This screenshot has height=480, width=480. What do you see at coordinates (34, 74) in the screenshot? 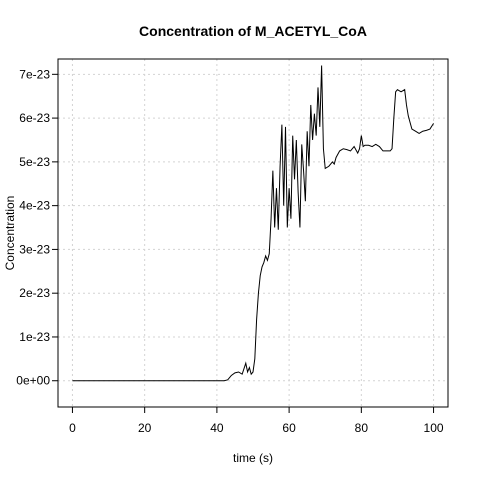
I see `y-tick-label: 7e-23` at bounding box center [34, 74].